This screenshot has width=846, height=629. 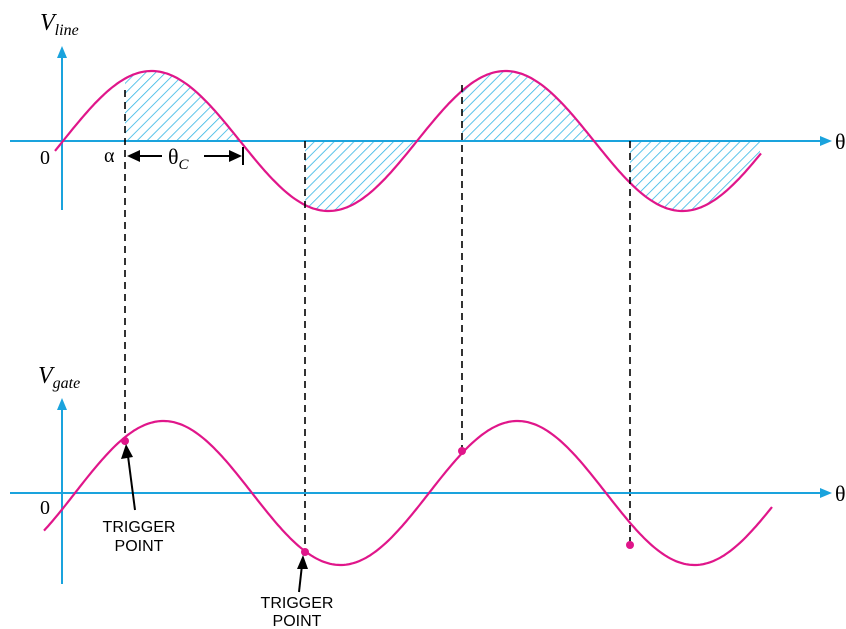 I want to click on trigger-label-1-line2: POINT, so click(x=139, y=546).